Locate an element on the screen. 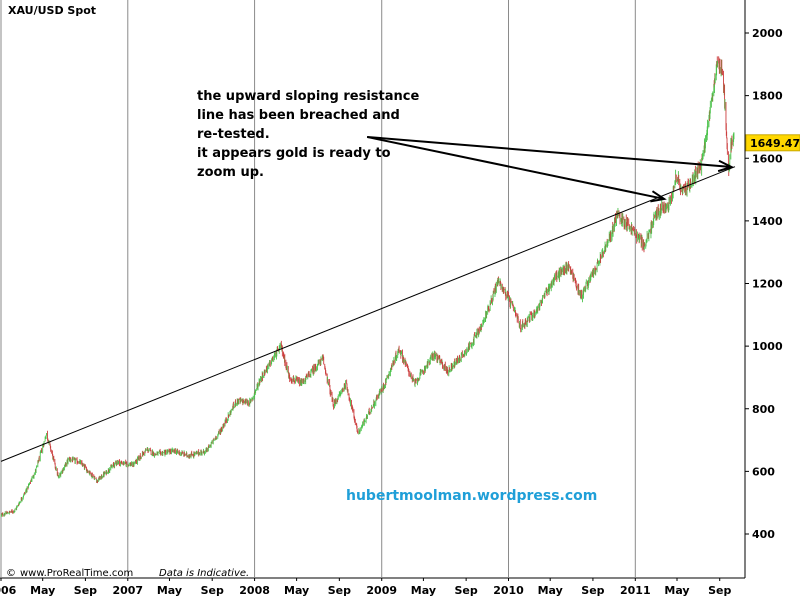 Image resolution: width=800 pixels, height=600 pixels. annotation-line: the upward sloping resistance is located at coordinates (308, 96).